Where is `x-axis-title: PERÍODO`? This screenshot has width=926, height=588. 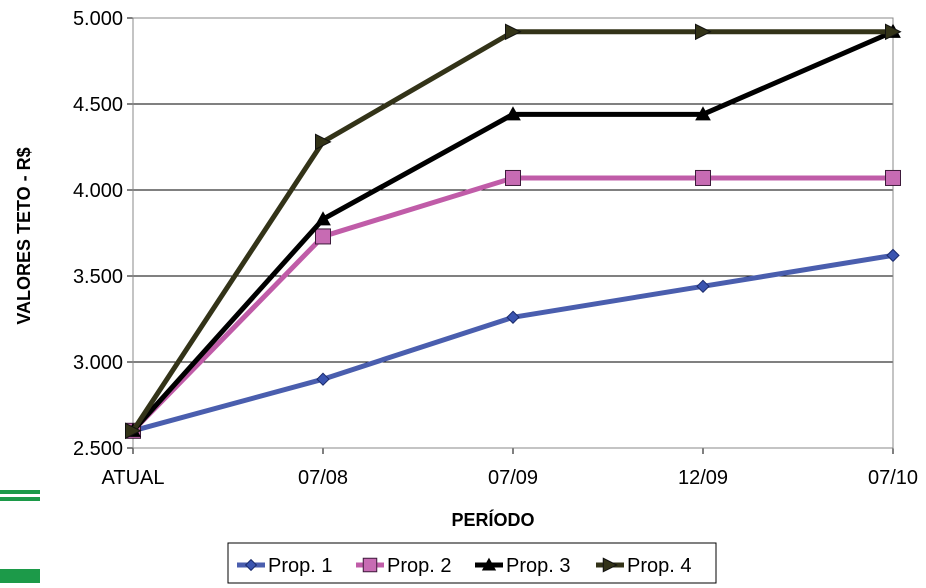
x-axis-title: PERÍODO is located at coordinates (492, 519).